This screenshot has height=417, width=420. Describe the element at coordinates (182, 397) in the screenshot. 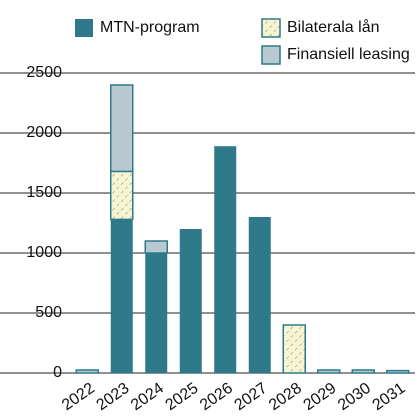

I see `x-tick-label: 2025` at that location.